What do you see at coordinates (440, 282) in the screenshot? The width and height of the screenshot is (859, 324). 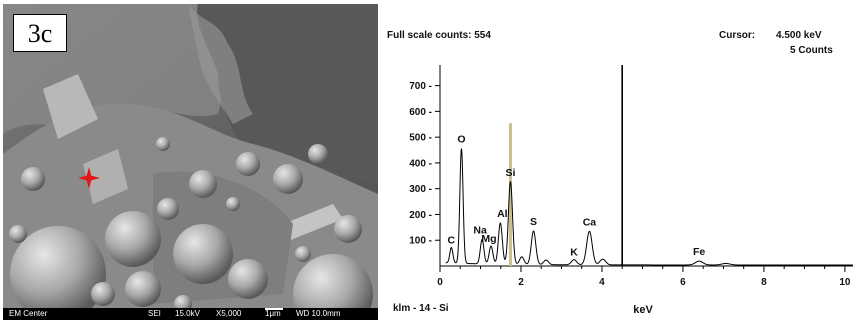 I see `x-tick-label-0: 0` at bounding box center [440, 282].